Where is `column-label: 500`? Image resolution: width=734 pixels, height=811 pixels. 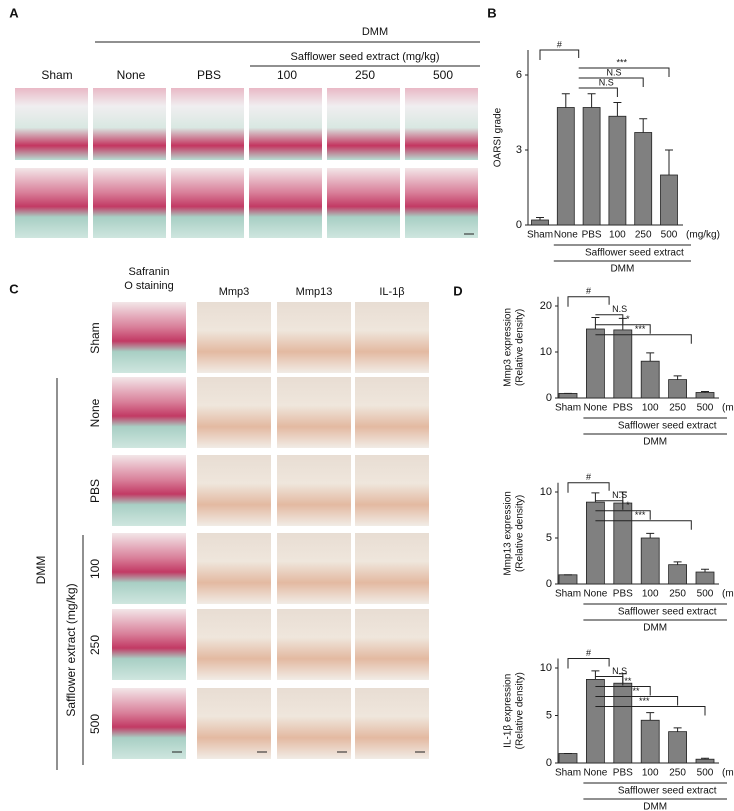
column-label: 500 is located at coordinates (443, 75).